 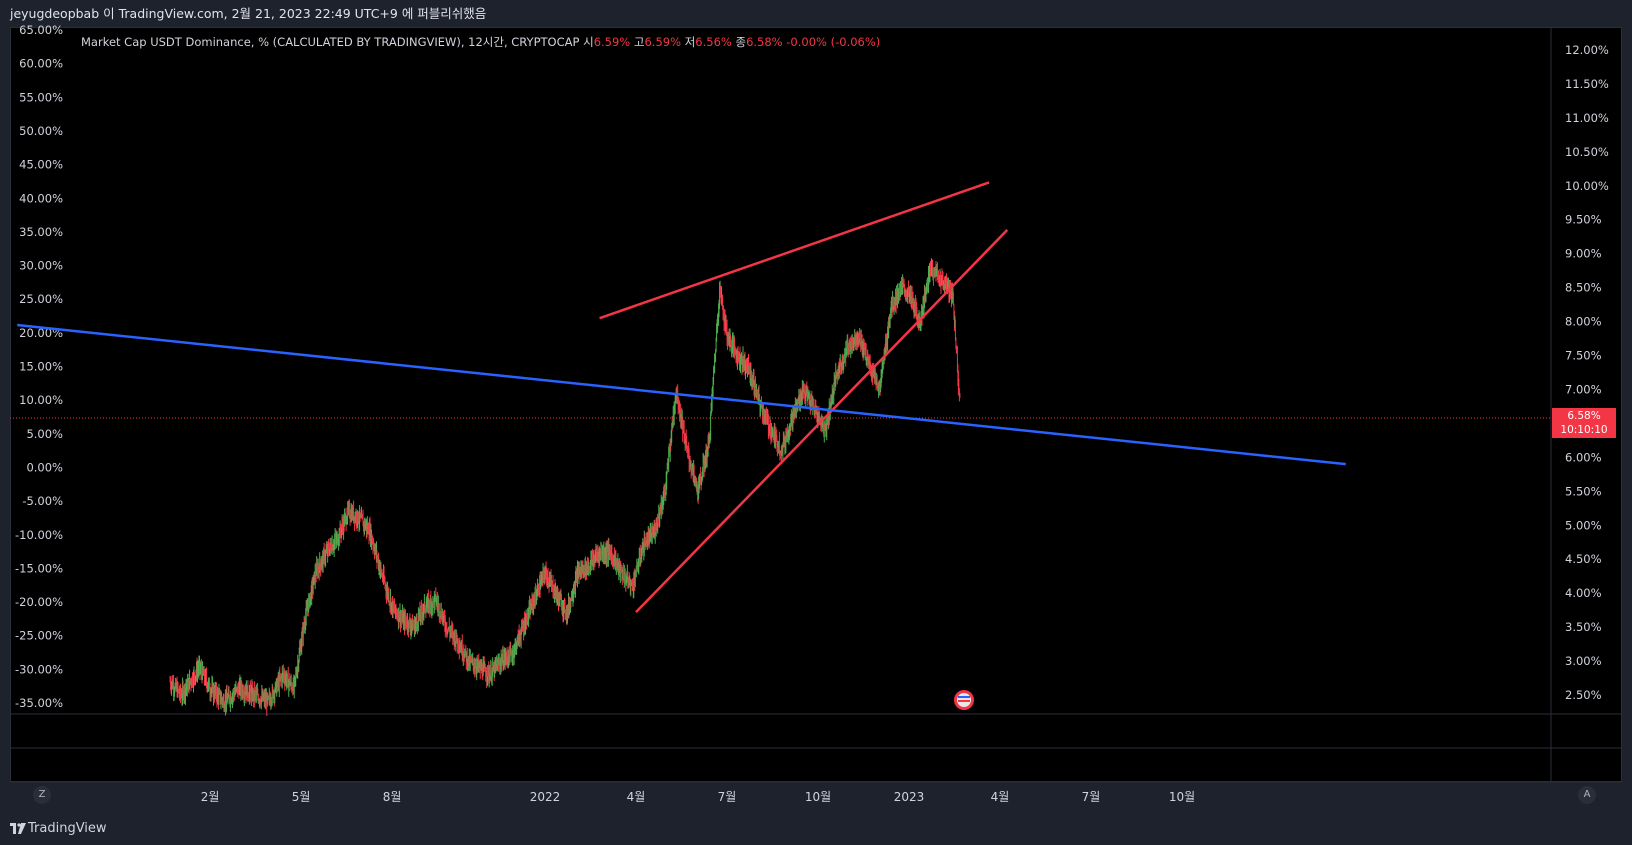 What do you see at coordinates (909, 797) in the screenshot?
I see `time-axis-tick-label: 2023` at bounding box center [909, 797].